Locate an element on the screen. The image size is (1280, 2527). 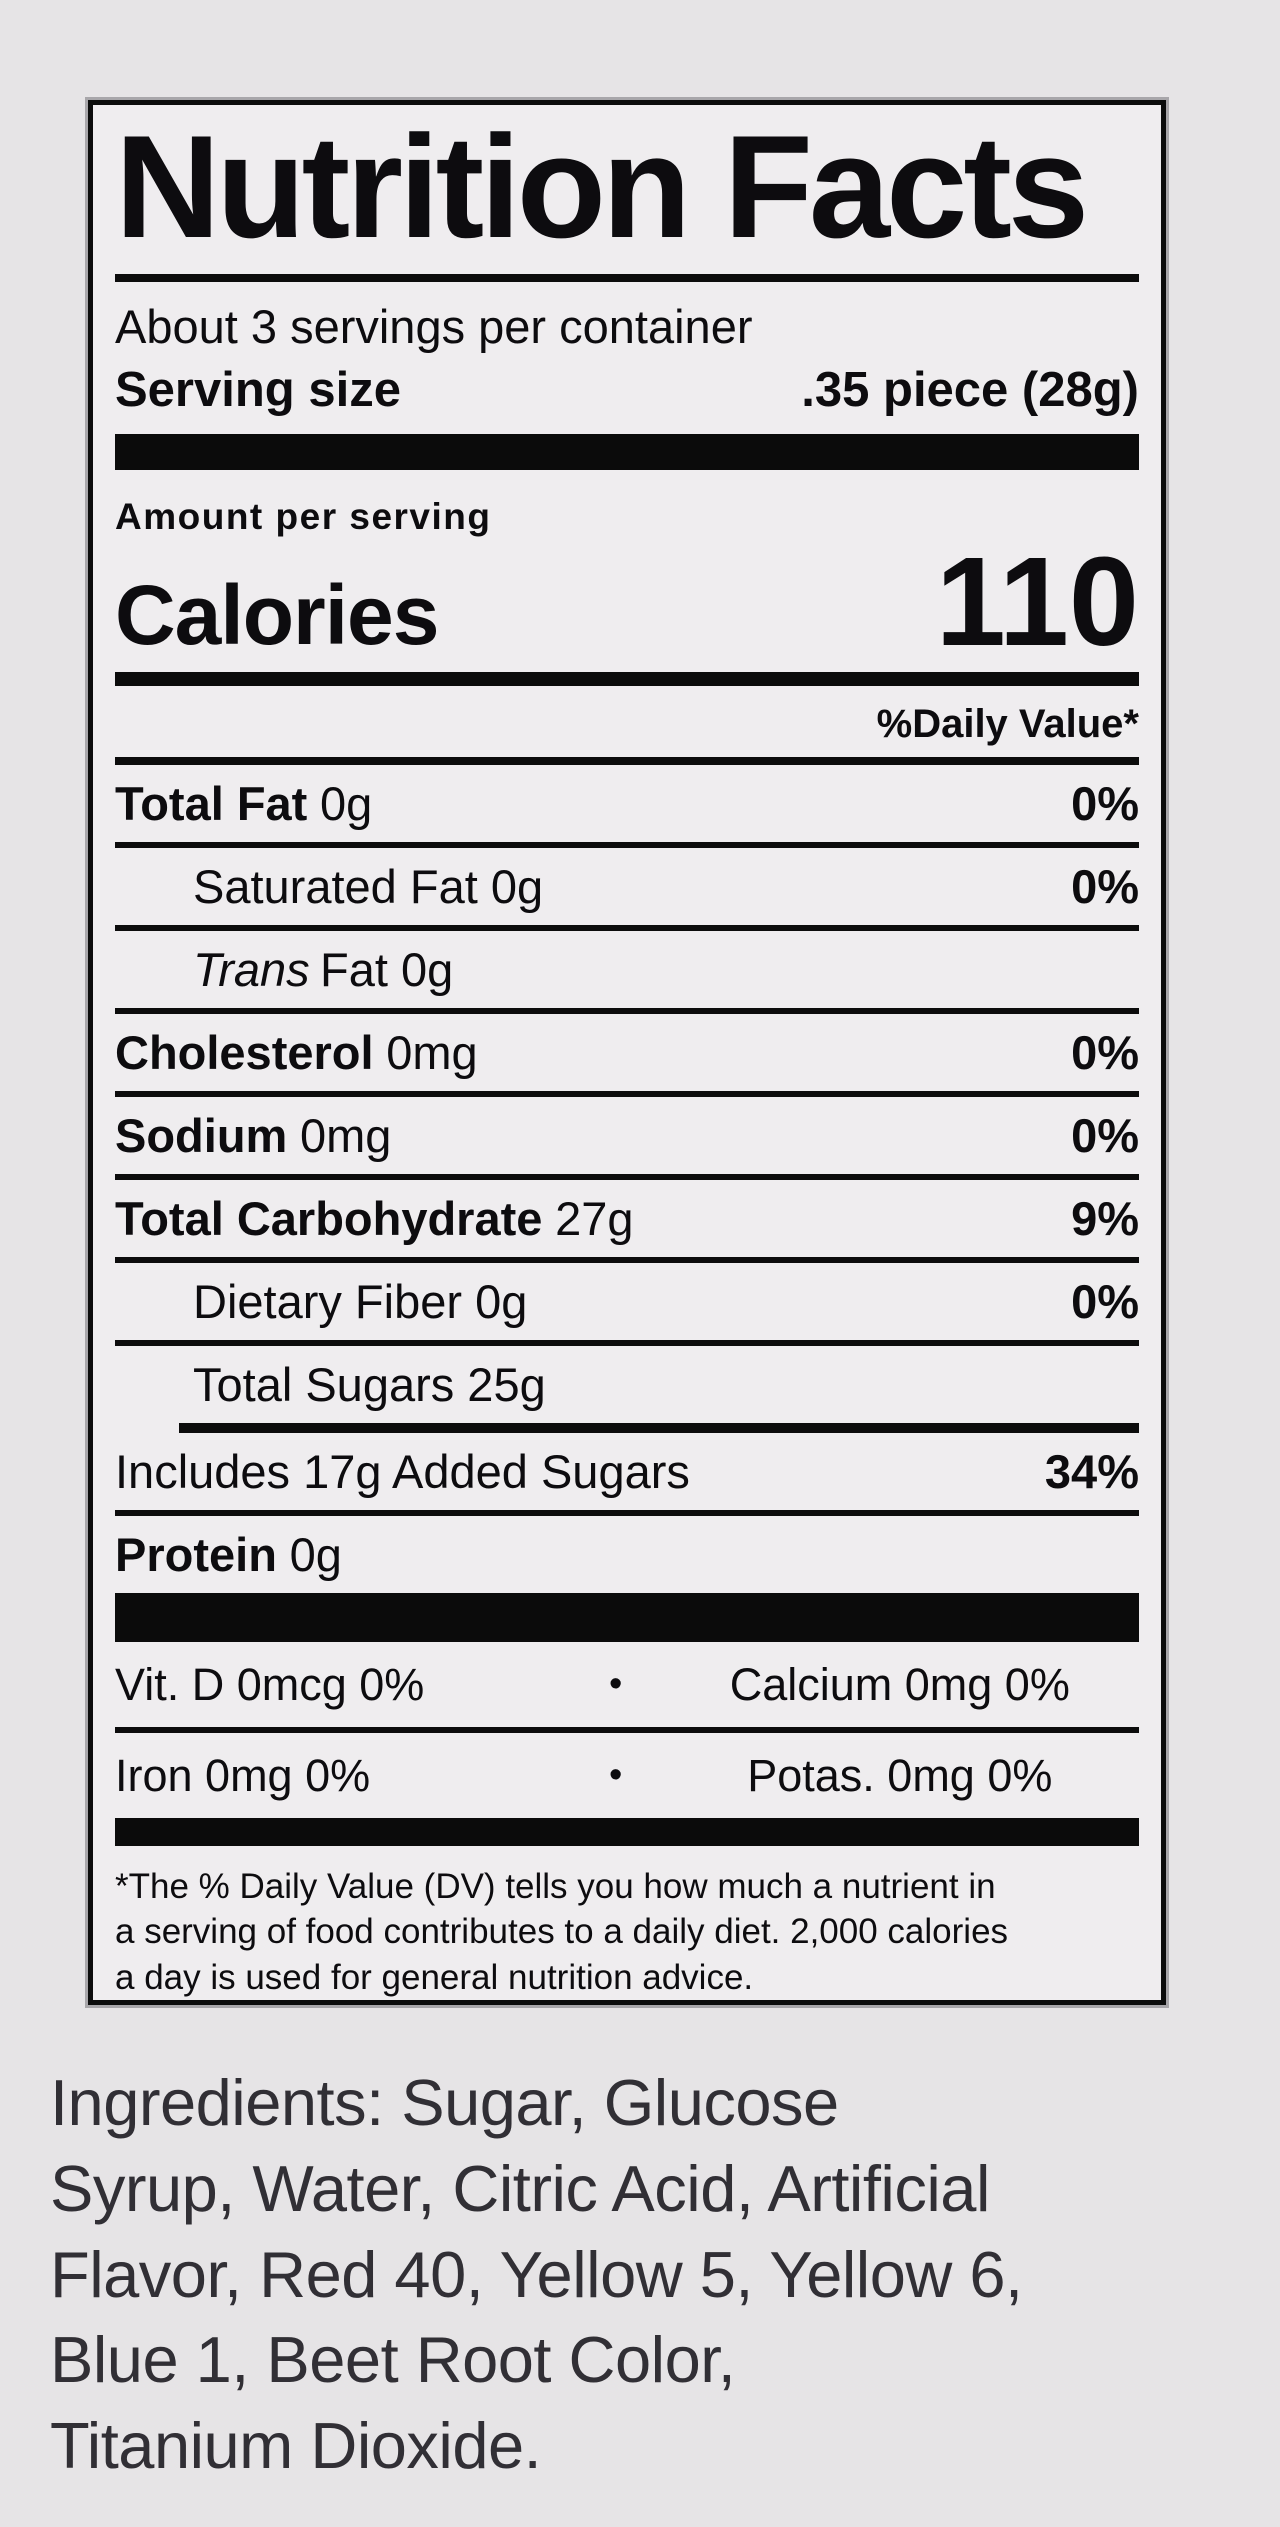
thick-divider-protein is located at coordinates (627, 1618).